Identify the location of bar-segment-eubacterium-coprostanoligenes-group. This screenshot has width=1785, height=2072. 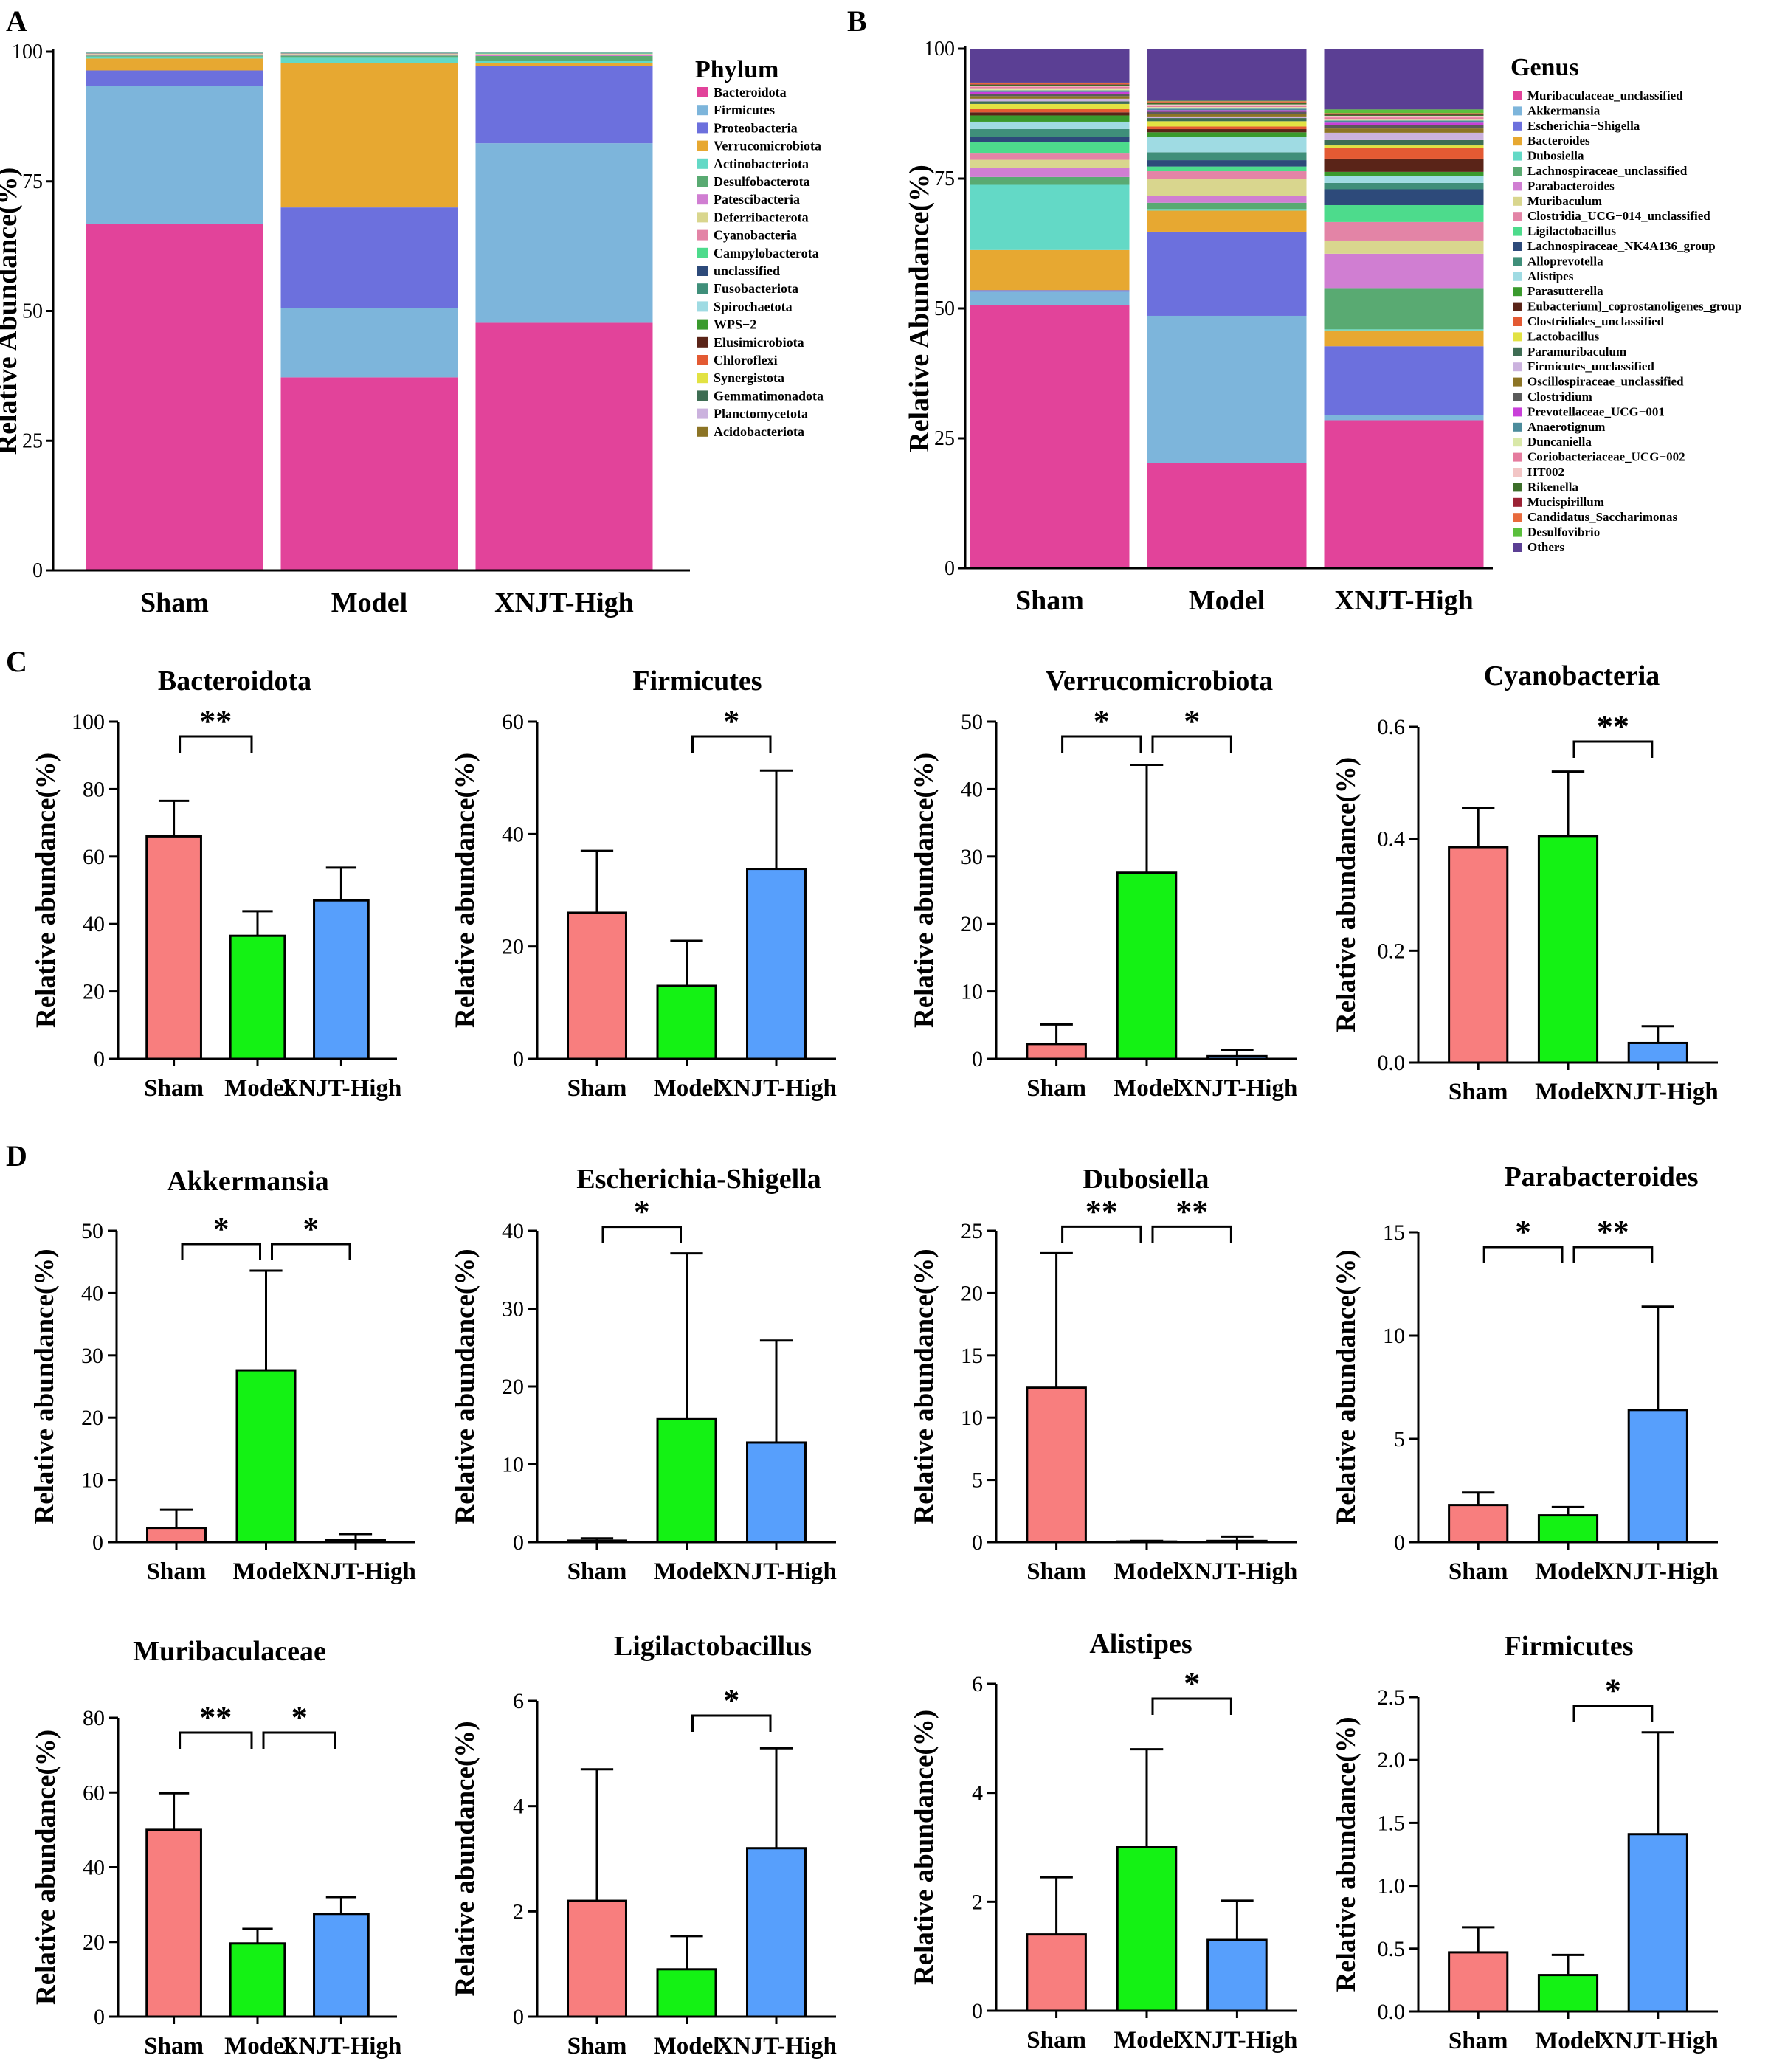
(1050, 114).